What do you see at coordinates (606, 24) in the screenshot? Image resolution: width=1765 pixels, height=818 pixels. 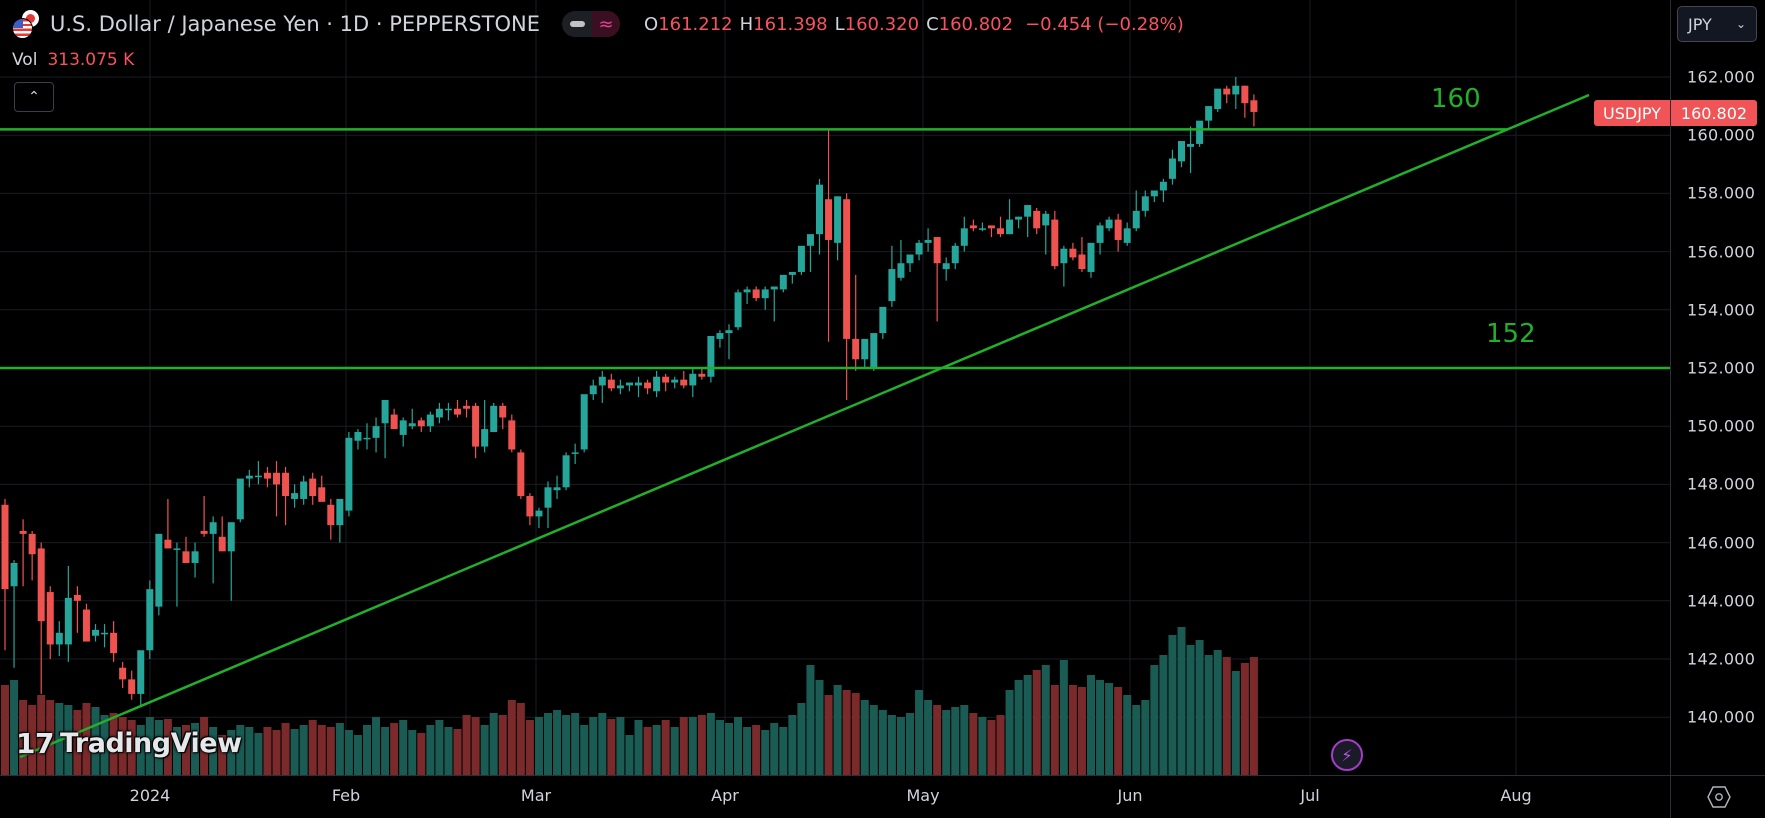 I see `approx-icon: ≈` at bounding box center [606, 24].